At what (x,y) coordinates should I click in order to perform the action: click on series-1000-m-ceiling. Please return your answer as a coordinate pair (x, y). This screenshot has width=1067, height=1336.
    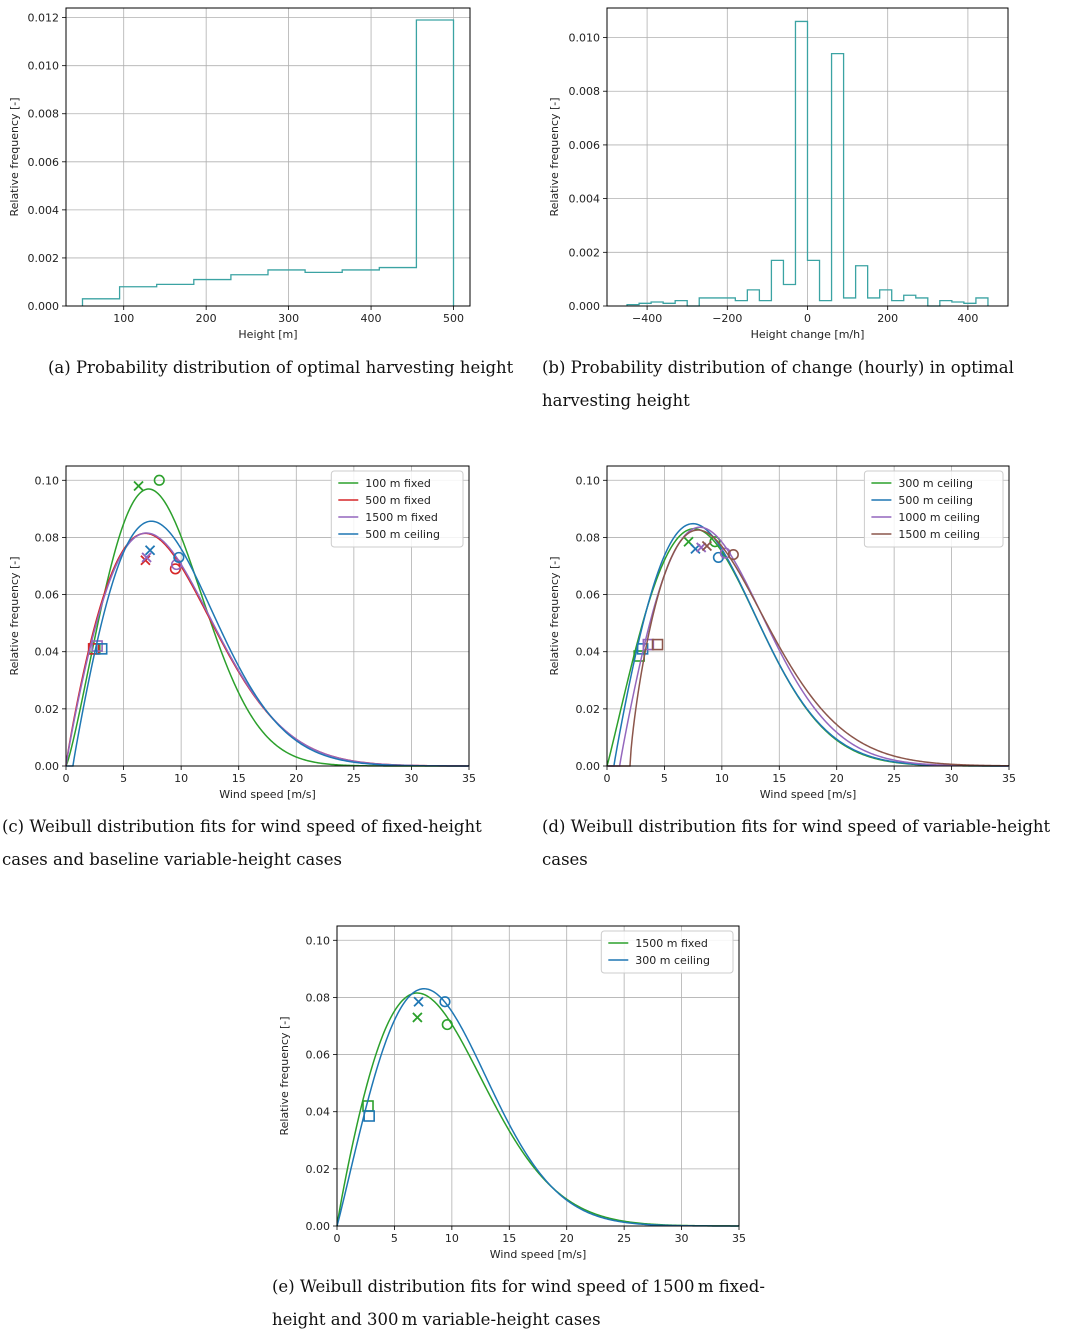
    Looking at the image, I should click on (808, 646).